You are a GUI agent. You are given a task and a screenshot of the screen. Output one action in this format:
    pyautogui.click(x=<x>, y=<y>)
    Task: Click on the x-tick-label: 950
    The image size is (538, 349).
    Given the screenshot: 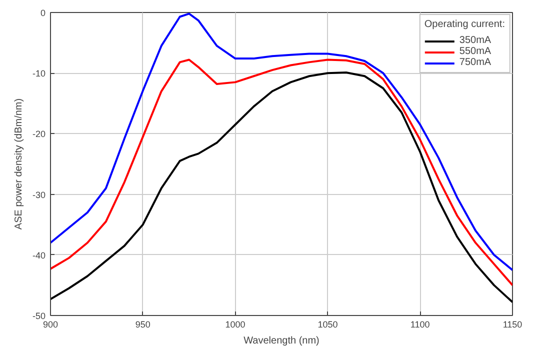 What is the action you would take?
    pyautogui.click(x=142, y=325)
    